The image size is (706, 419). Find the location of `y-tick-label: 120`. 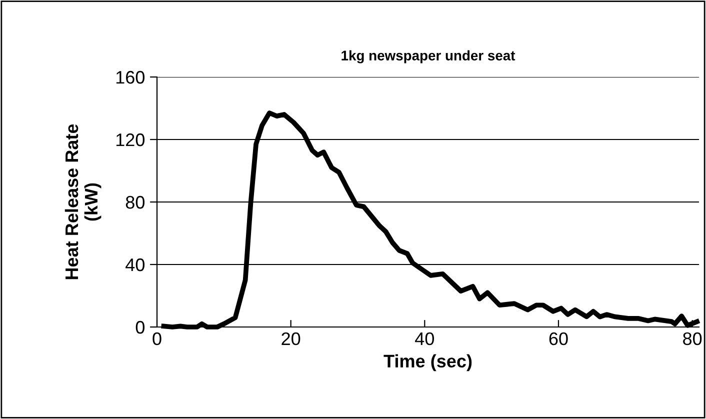

y-tick-label: 120 is located at coordinates (130, 139).